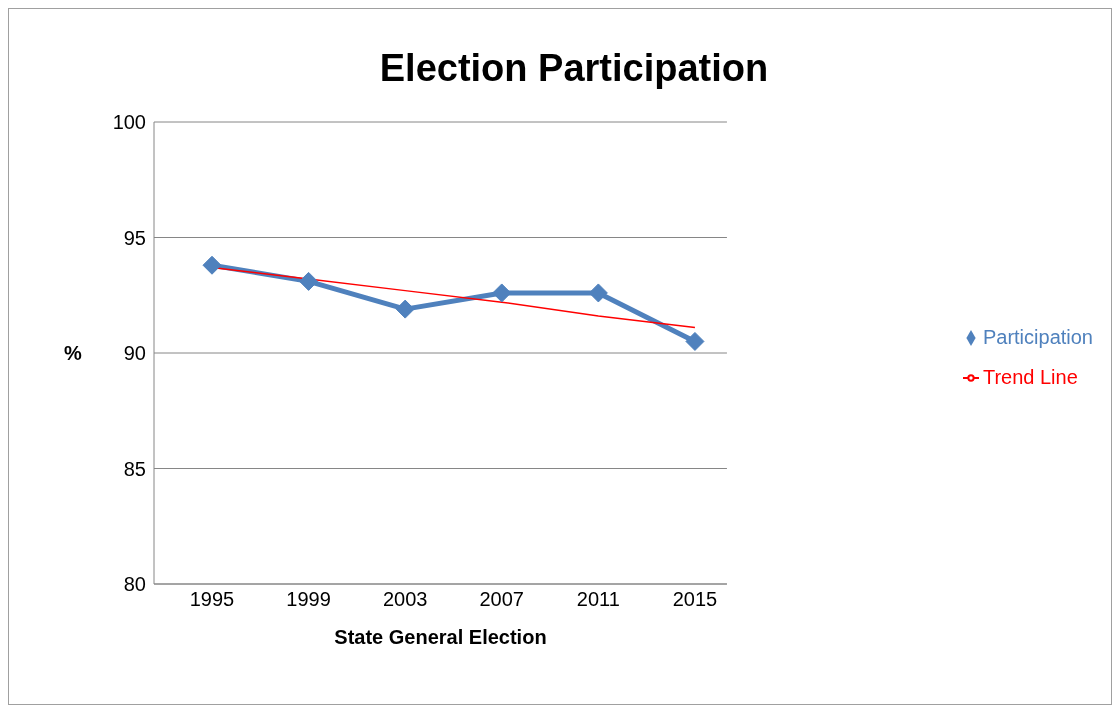 The width and height of the screenshot is (1120, 713). Describe the element at coordinates (129, 122) in the screenshot. I see `y-tick-label: 100` at that location.